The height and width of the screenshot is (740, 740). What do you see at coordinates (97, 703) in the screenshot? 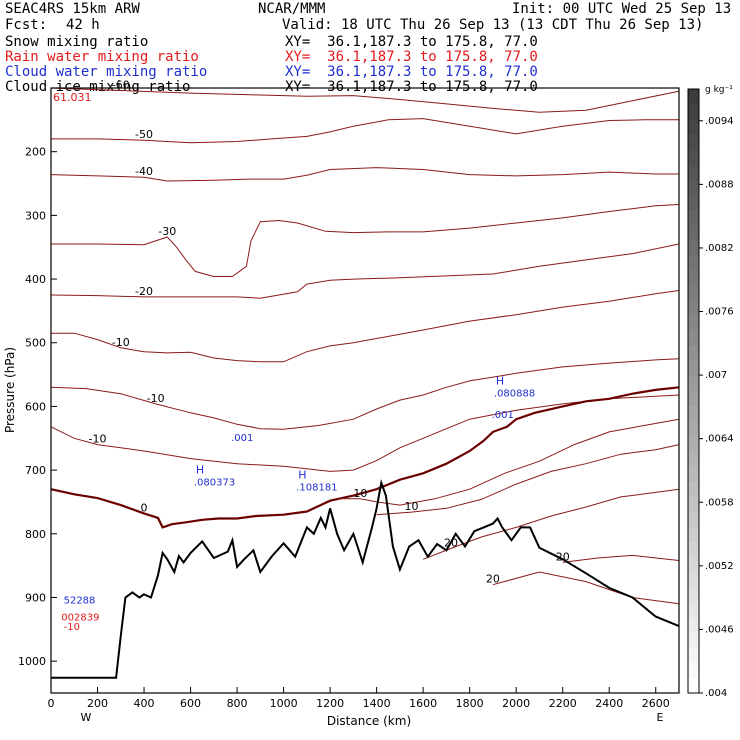
I see `x-tick-label: 200` at bounding box center [97, 703].